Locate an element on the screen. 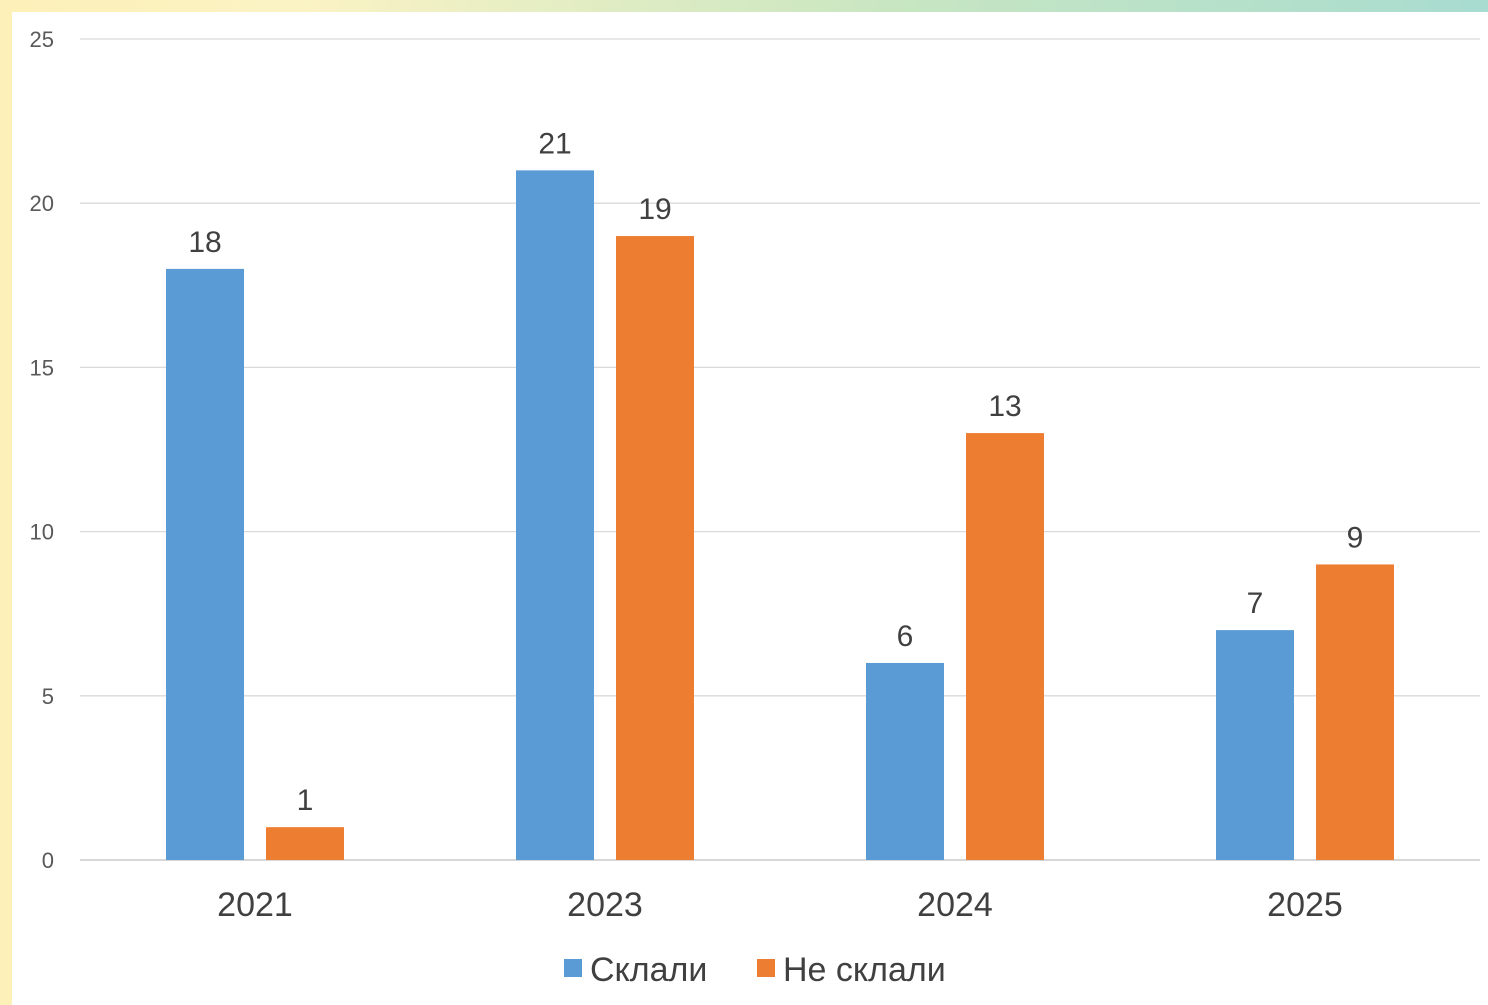 Image resolution: width=1488 pixels, height=1005 pixels. data-label: 13 is located at coordinates (1004, 406).